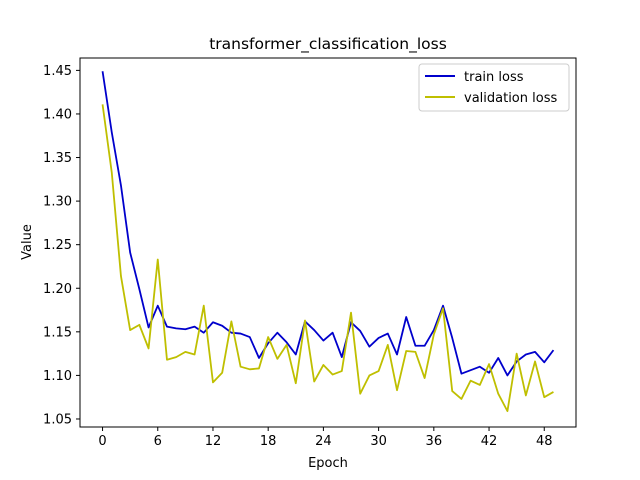 This screenshot has width=640, height=480. I want to click on y-tick-label: 1.15, so click(57, 332).